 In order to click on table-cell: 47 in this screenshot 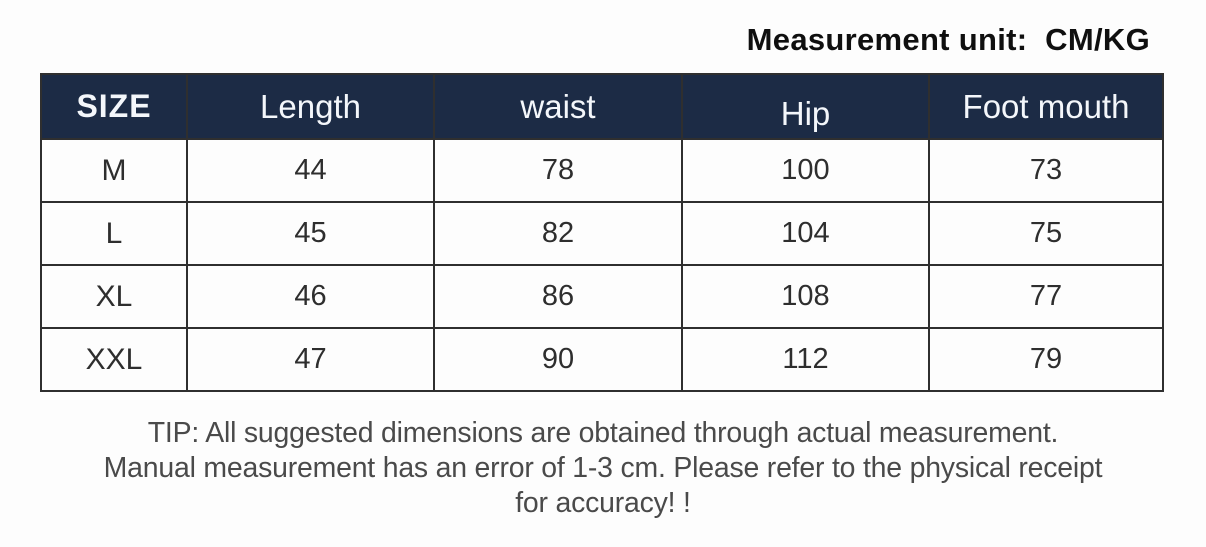, I will do `click(310, 359)`.